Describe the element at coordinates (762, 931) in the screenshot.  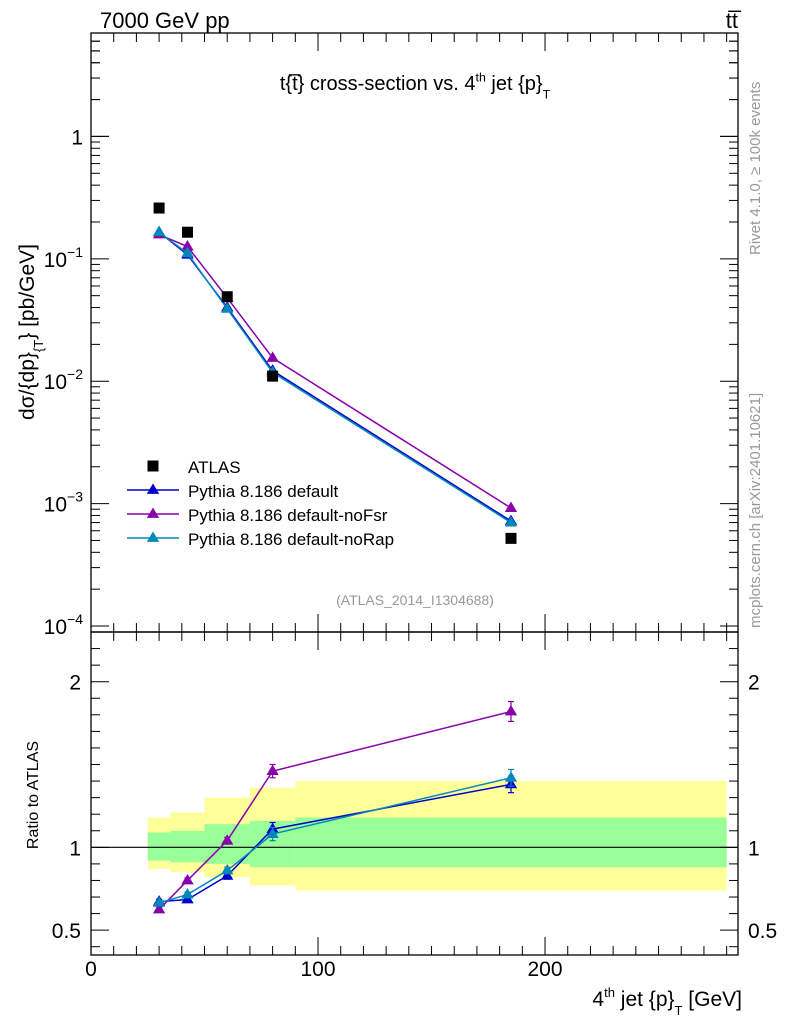
I see `ratio-y-tick-label-right: 0.5` at that location.